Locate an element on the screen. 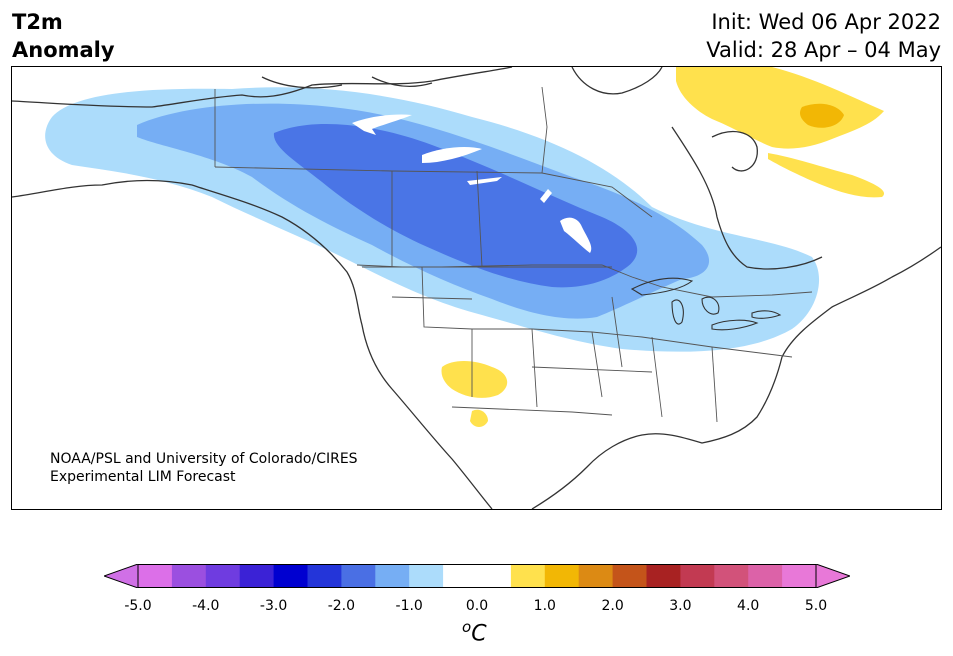 Image resolution: width=953 pixels, height=656 pixels. colorbar-tick-label: -2.0 is located at coordinates (341, 606).